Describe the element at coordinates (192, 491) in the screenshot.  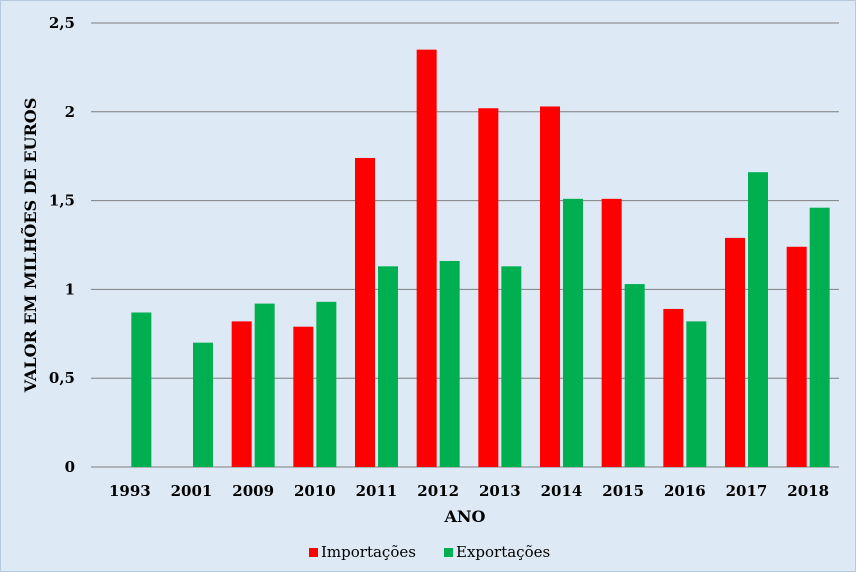
I see `x-tick-label: 2001` at that location.